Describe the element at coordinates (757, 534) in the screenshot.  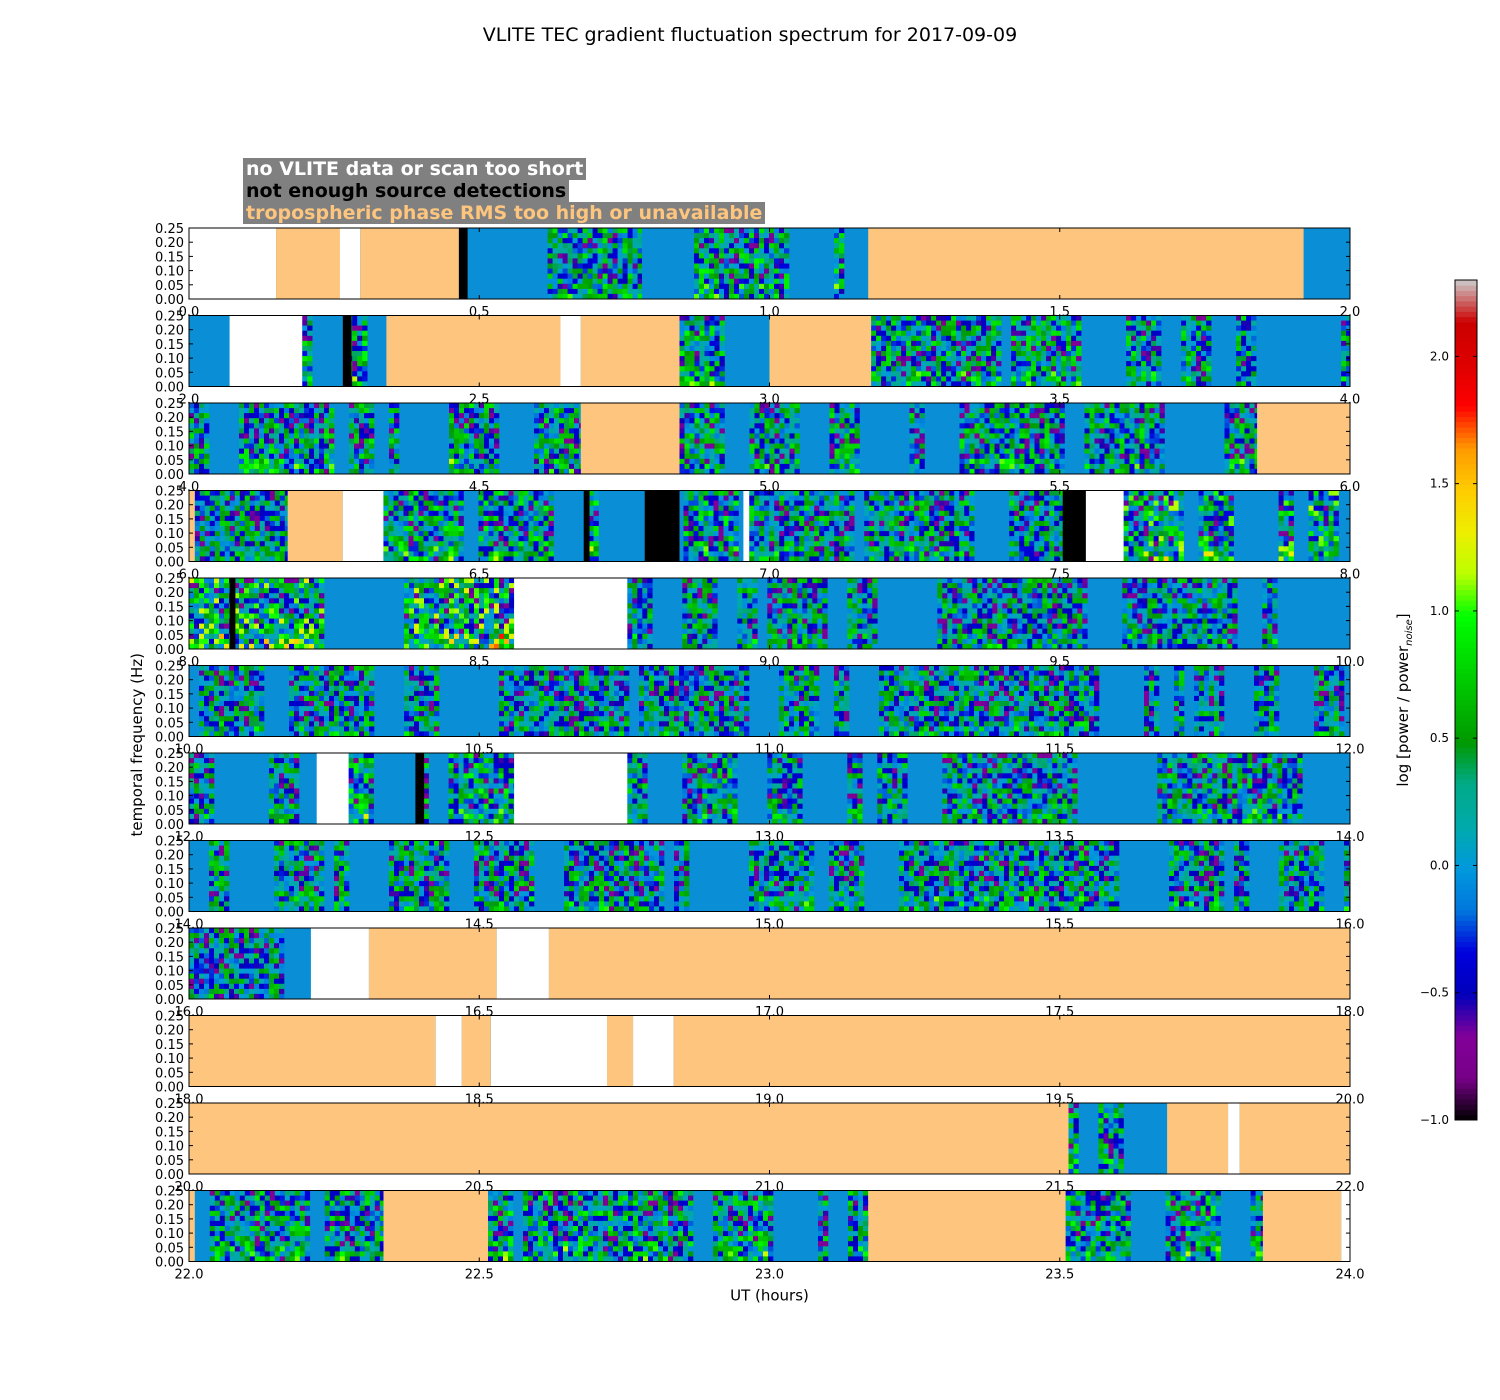
I see `panel-4: 0.000.050.100.150.200.256.0 6.5 7.0 7.5 8.0` at that location.